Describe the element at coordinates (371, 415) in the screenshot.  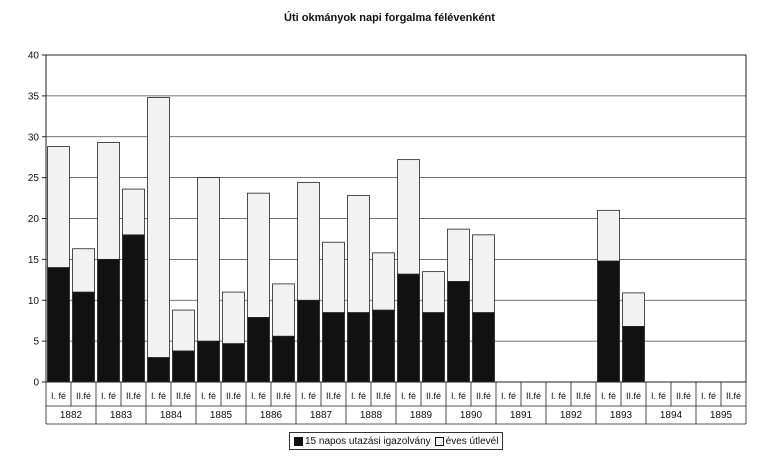
I see `x-group-label: 1888` at that location.